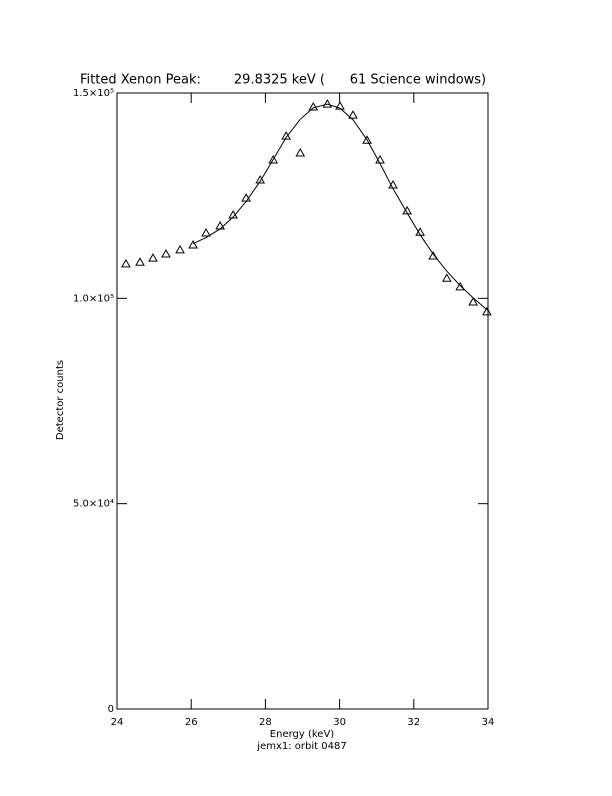 This screenshot has width=612, height=796. I want to click on y-tick-label: 0, so click(111, 709).